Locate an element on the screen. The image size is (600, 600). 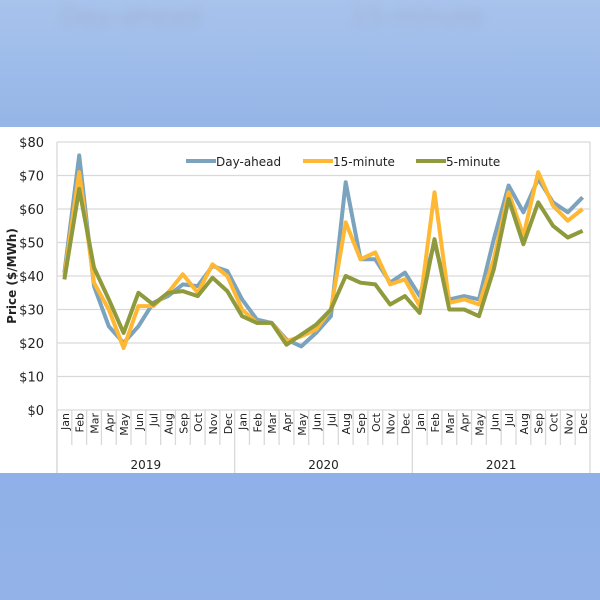
y-tick-label: $20 is located at coordinates (31, 344).